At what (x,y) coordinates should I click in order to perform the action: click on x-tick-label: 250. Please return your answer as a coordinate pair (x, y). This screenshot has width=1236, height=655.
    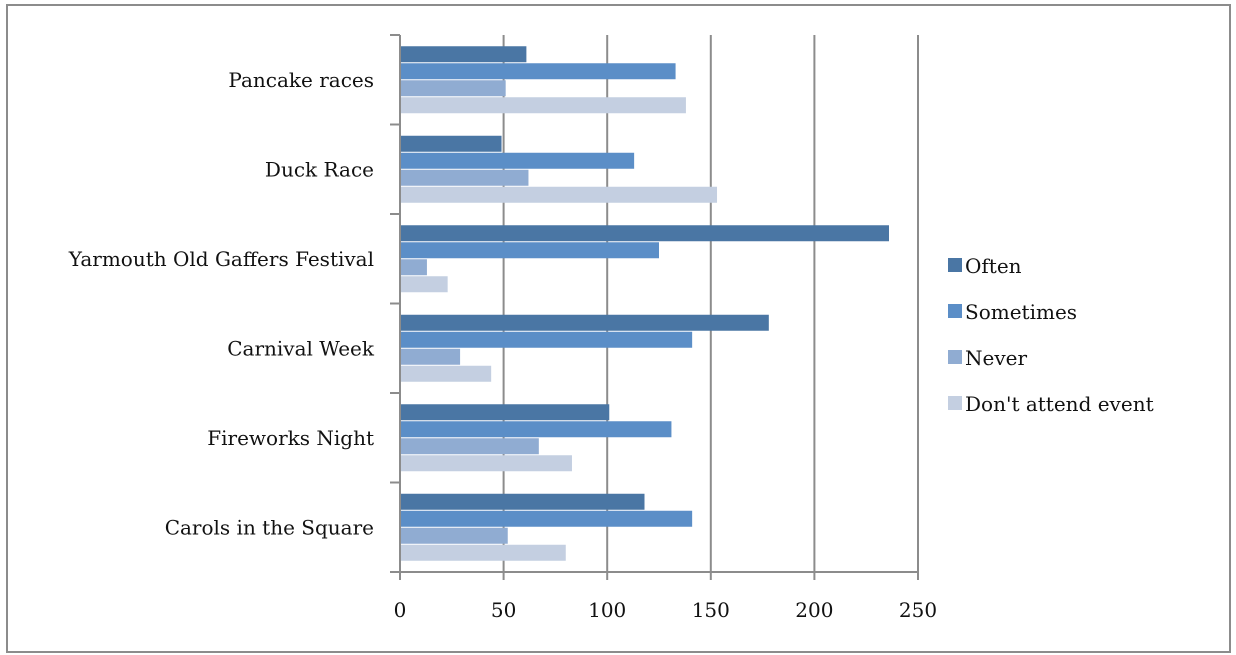
    Looking at the image, I should click on (918, 610).